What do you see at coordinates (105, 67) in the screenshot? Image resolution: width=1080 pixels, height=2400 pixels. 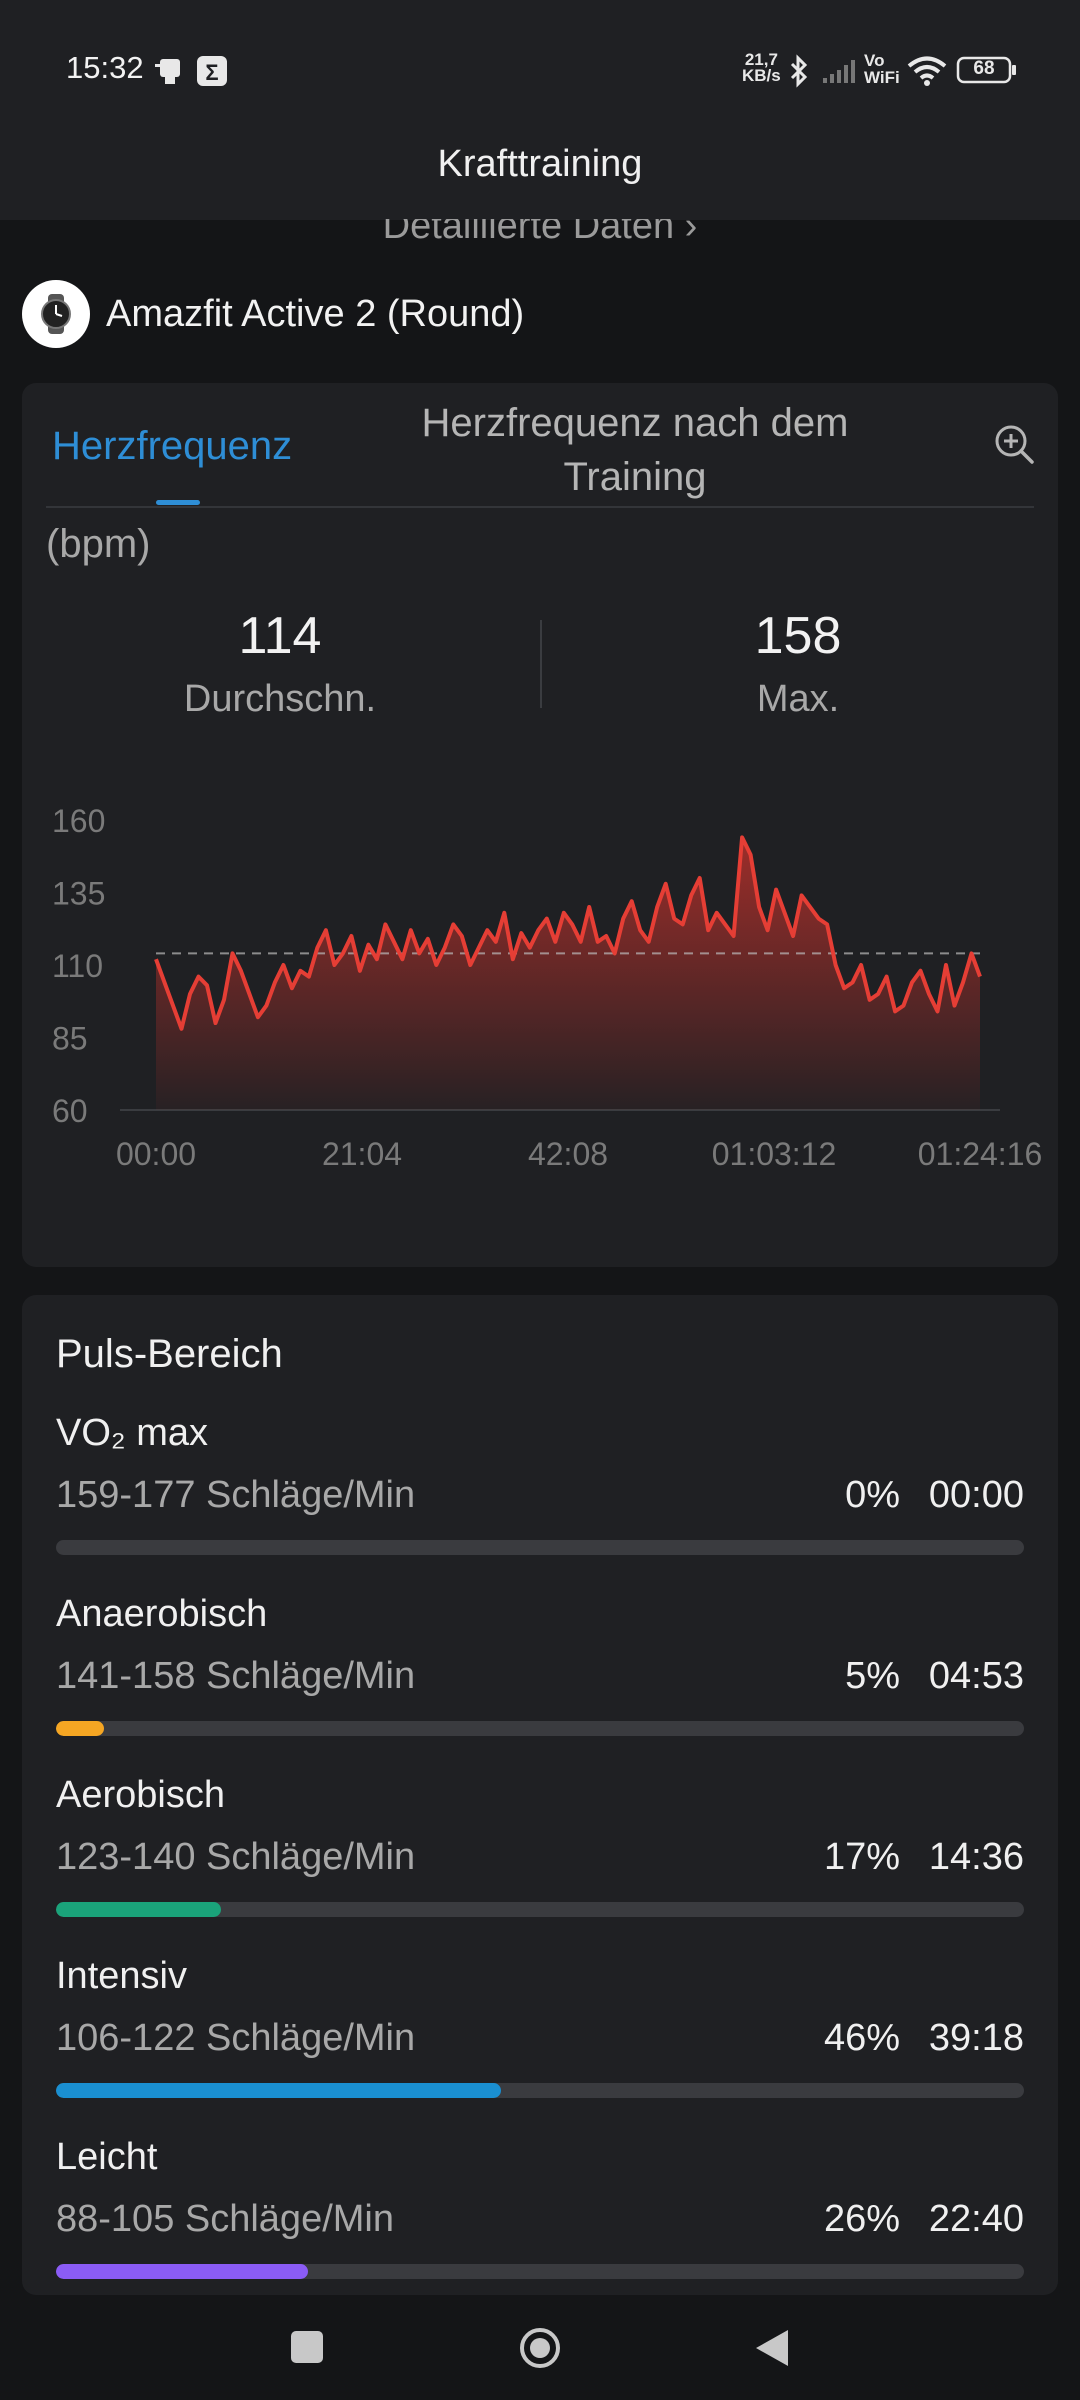 I see `status-time: 15:32` at bounding box center [105, 67].